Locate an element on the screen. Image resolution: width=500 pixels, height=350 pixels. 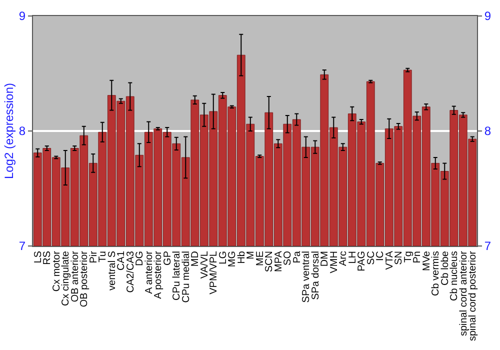
x-tick-label: SPa dorsal is located at coordinates (316, 275).